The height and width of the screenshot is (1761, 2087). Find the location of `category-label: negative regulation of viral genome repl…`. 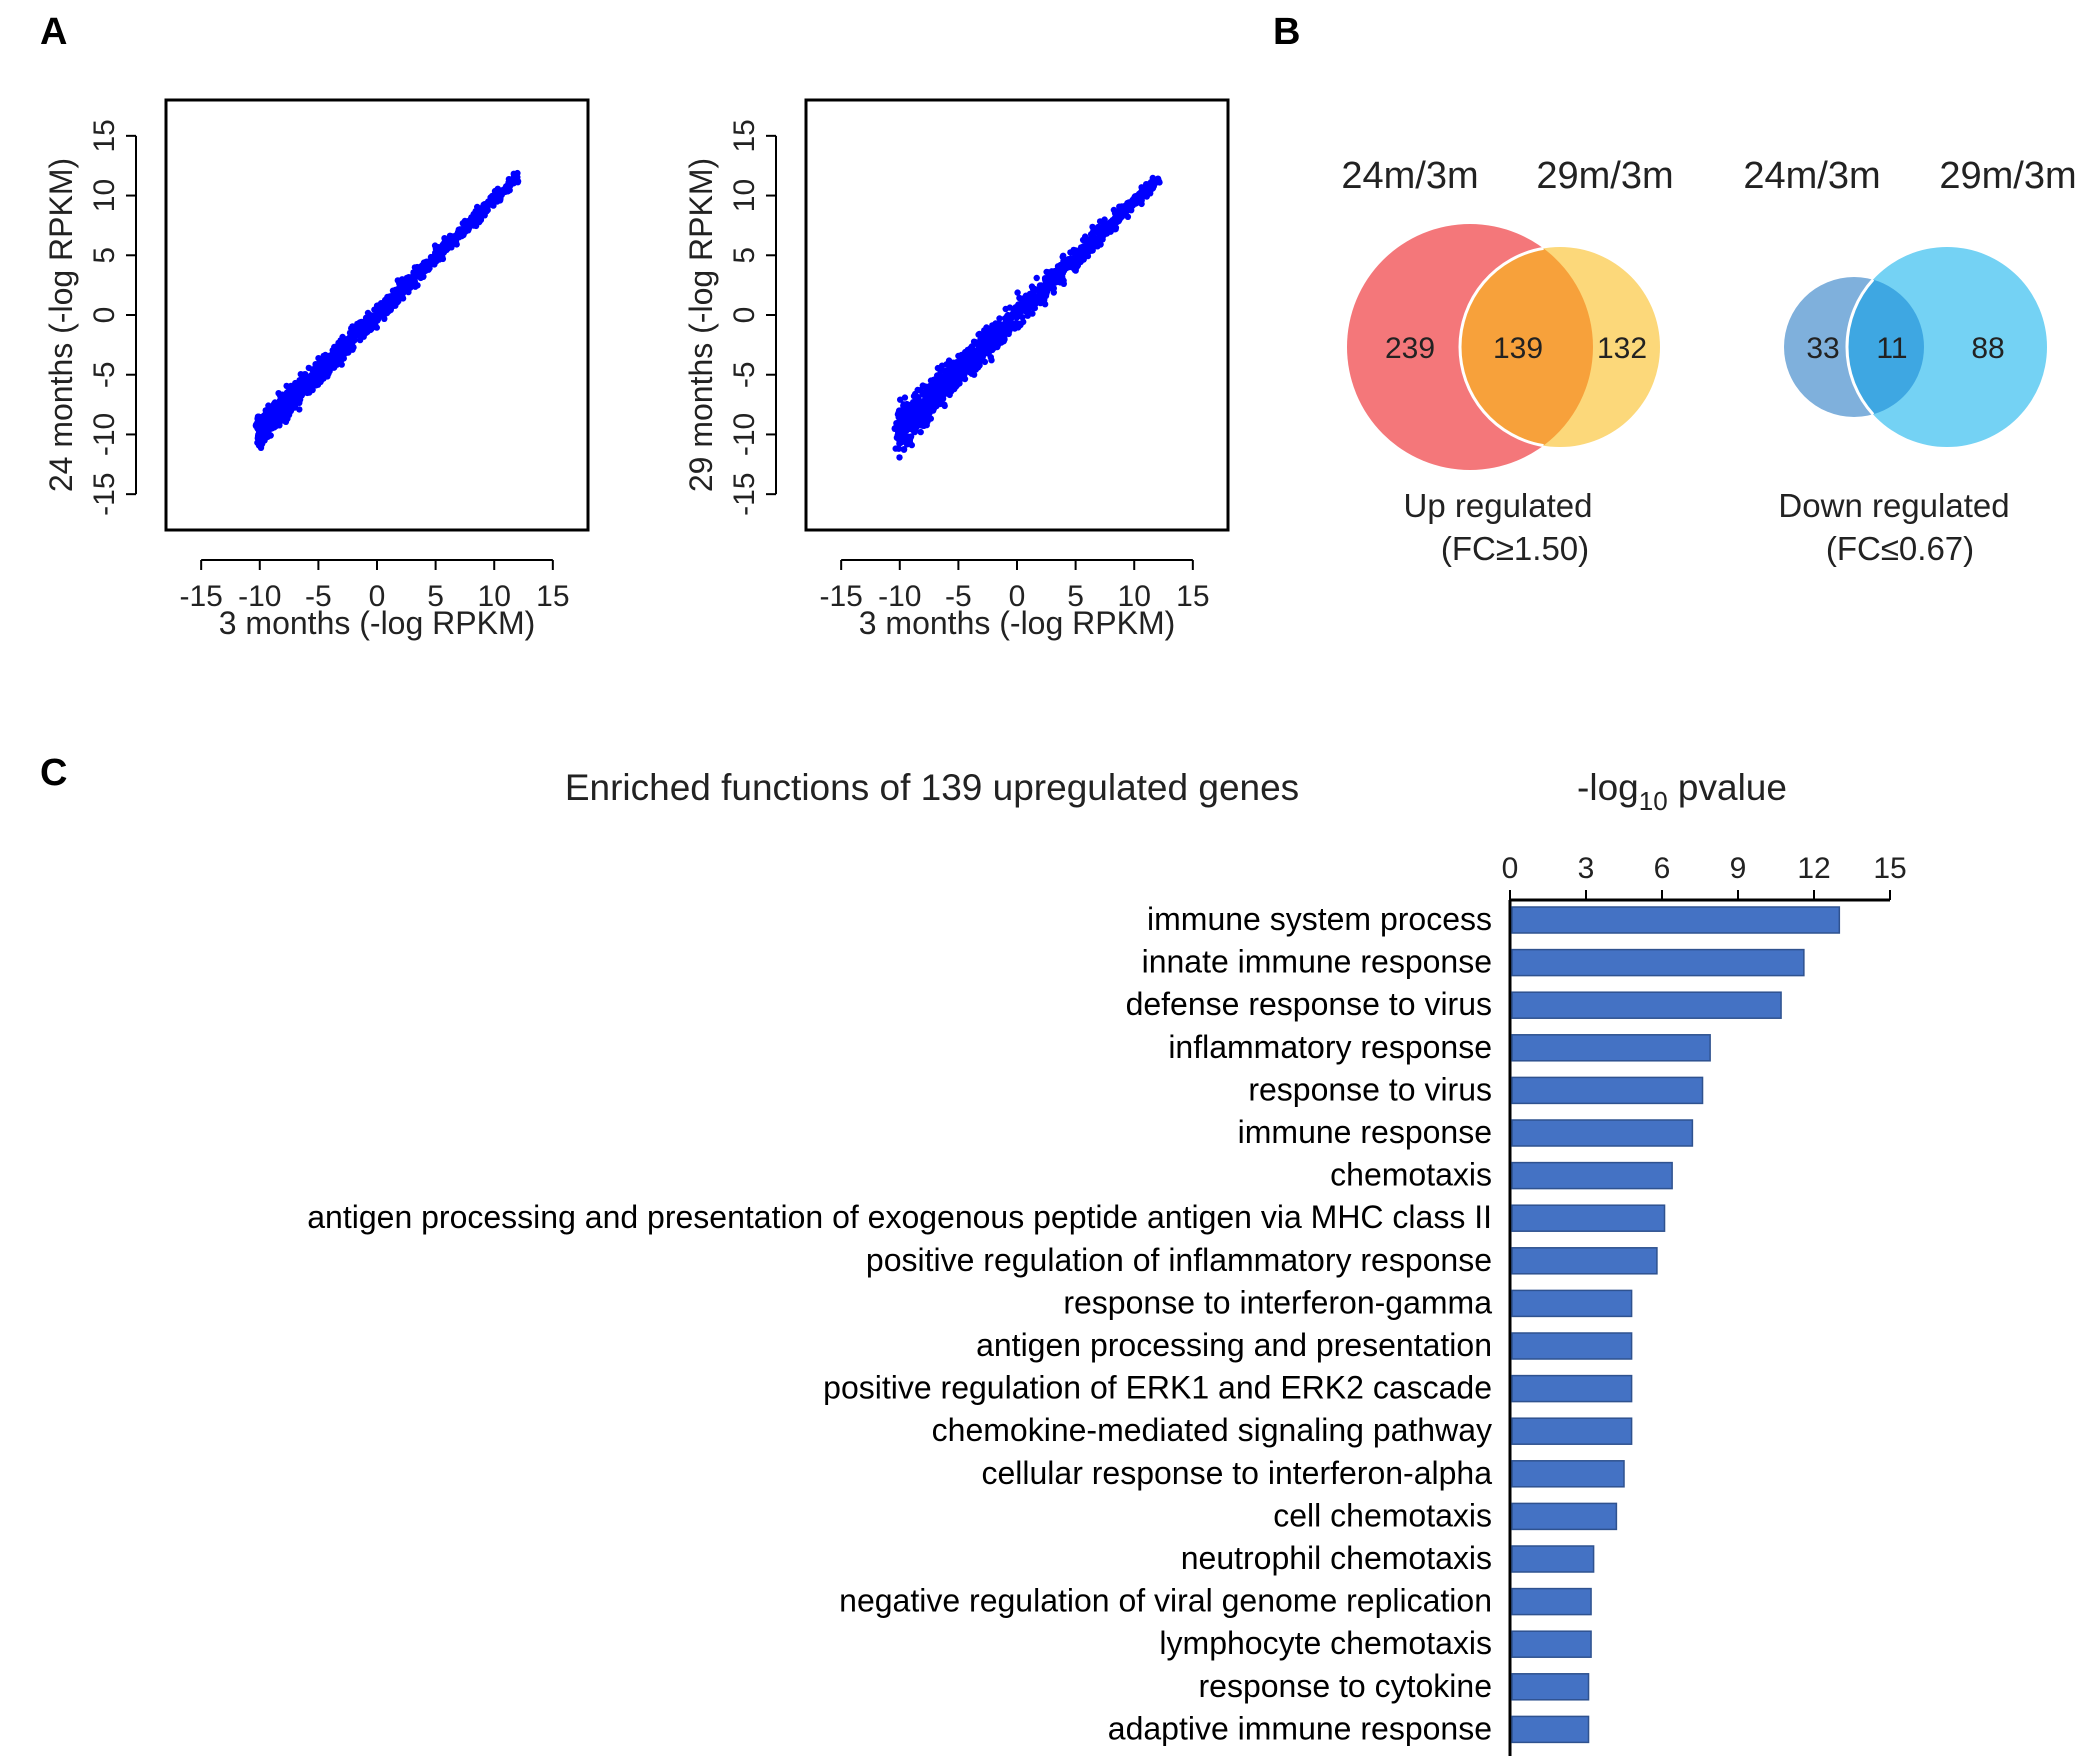

category-label: negative regulation of viral genome repl… is located at coordinates (1165, 1601).